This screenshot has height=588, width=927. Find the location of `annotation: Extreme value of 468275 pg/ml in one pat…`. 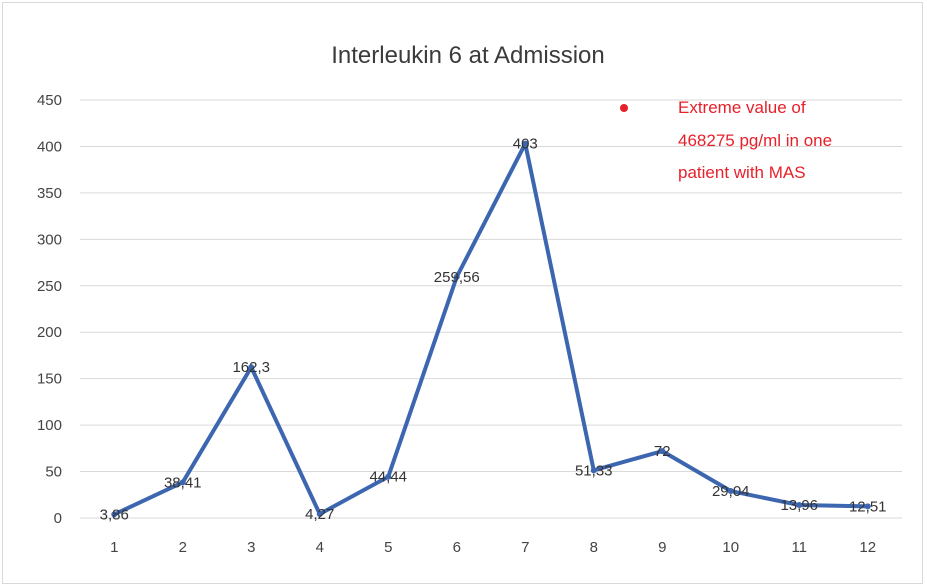

annotation: Extreme value of 468275 pg/ml in one pat… is located at coordinates (726, 140).